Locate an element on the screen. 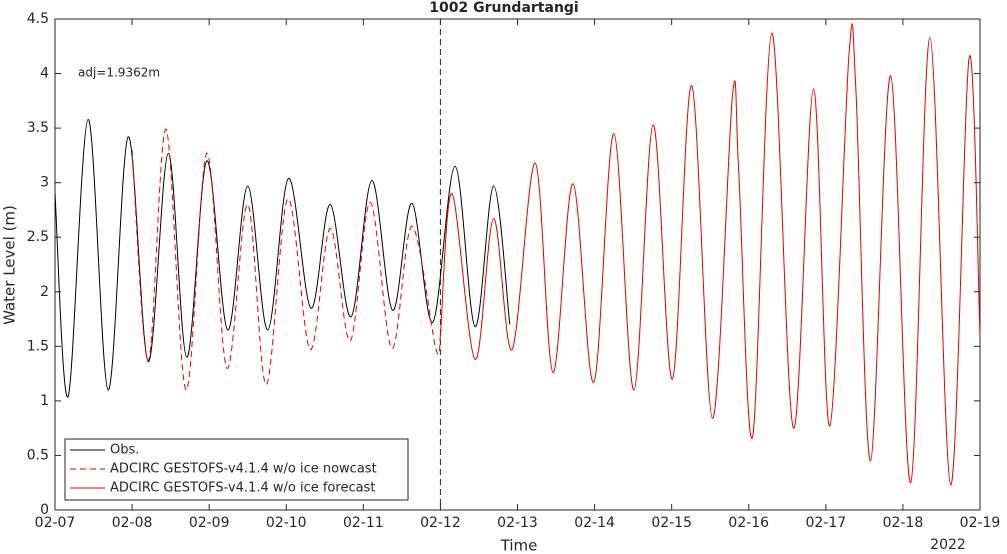 This screenshot has height=554, width=1007. legend-box is located at coordinates (236, 469).